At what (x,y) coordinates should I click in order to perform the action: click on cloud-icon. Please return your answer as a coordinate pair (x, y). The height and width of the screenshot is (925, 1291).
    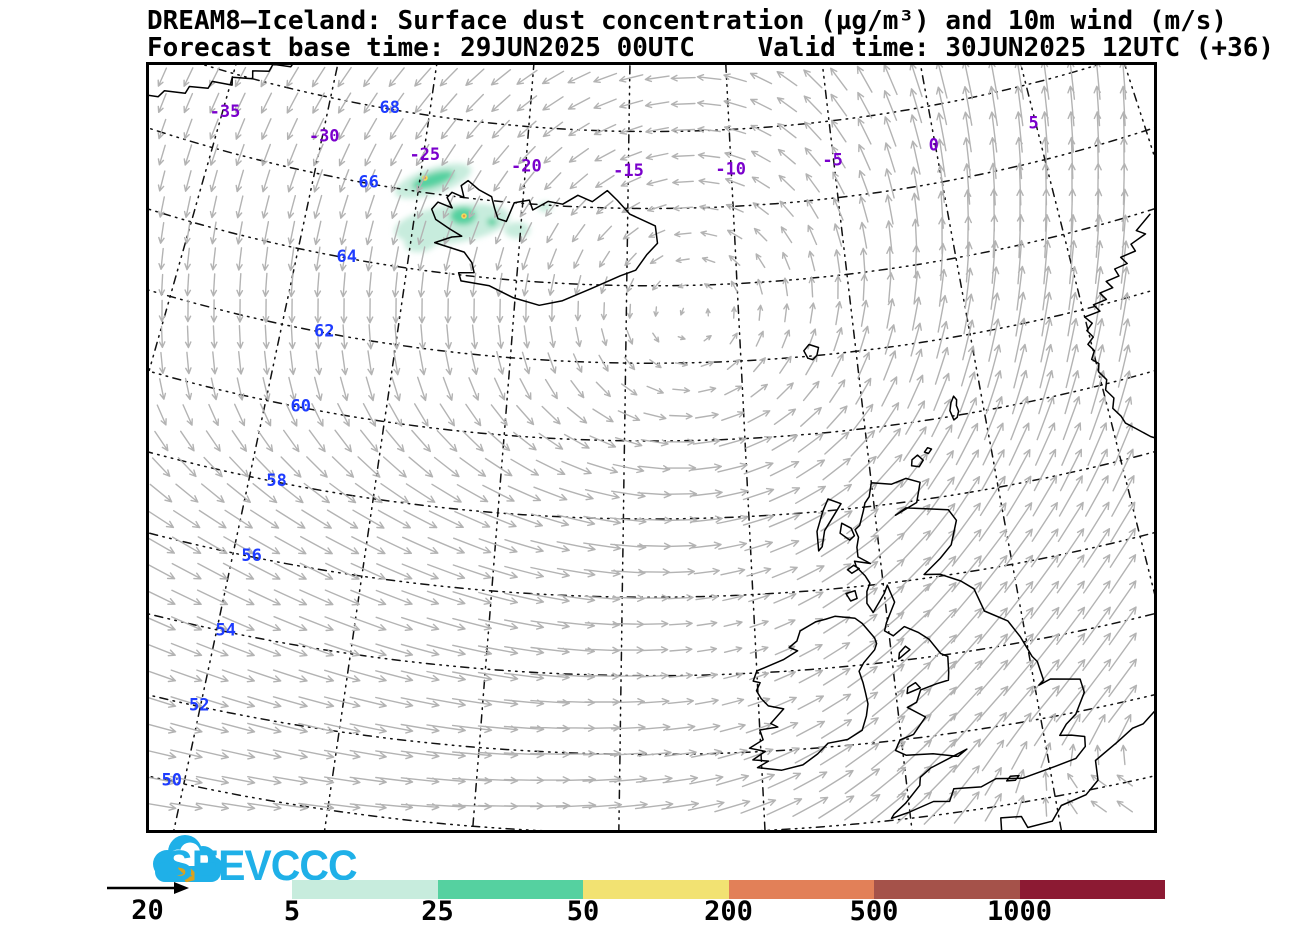
    Looking at the image, I should click on (188, 859).